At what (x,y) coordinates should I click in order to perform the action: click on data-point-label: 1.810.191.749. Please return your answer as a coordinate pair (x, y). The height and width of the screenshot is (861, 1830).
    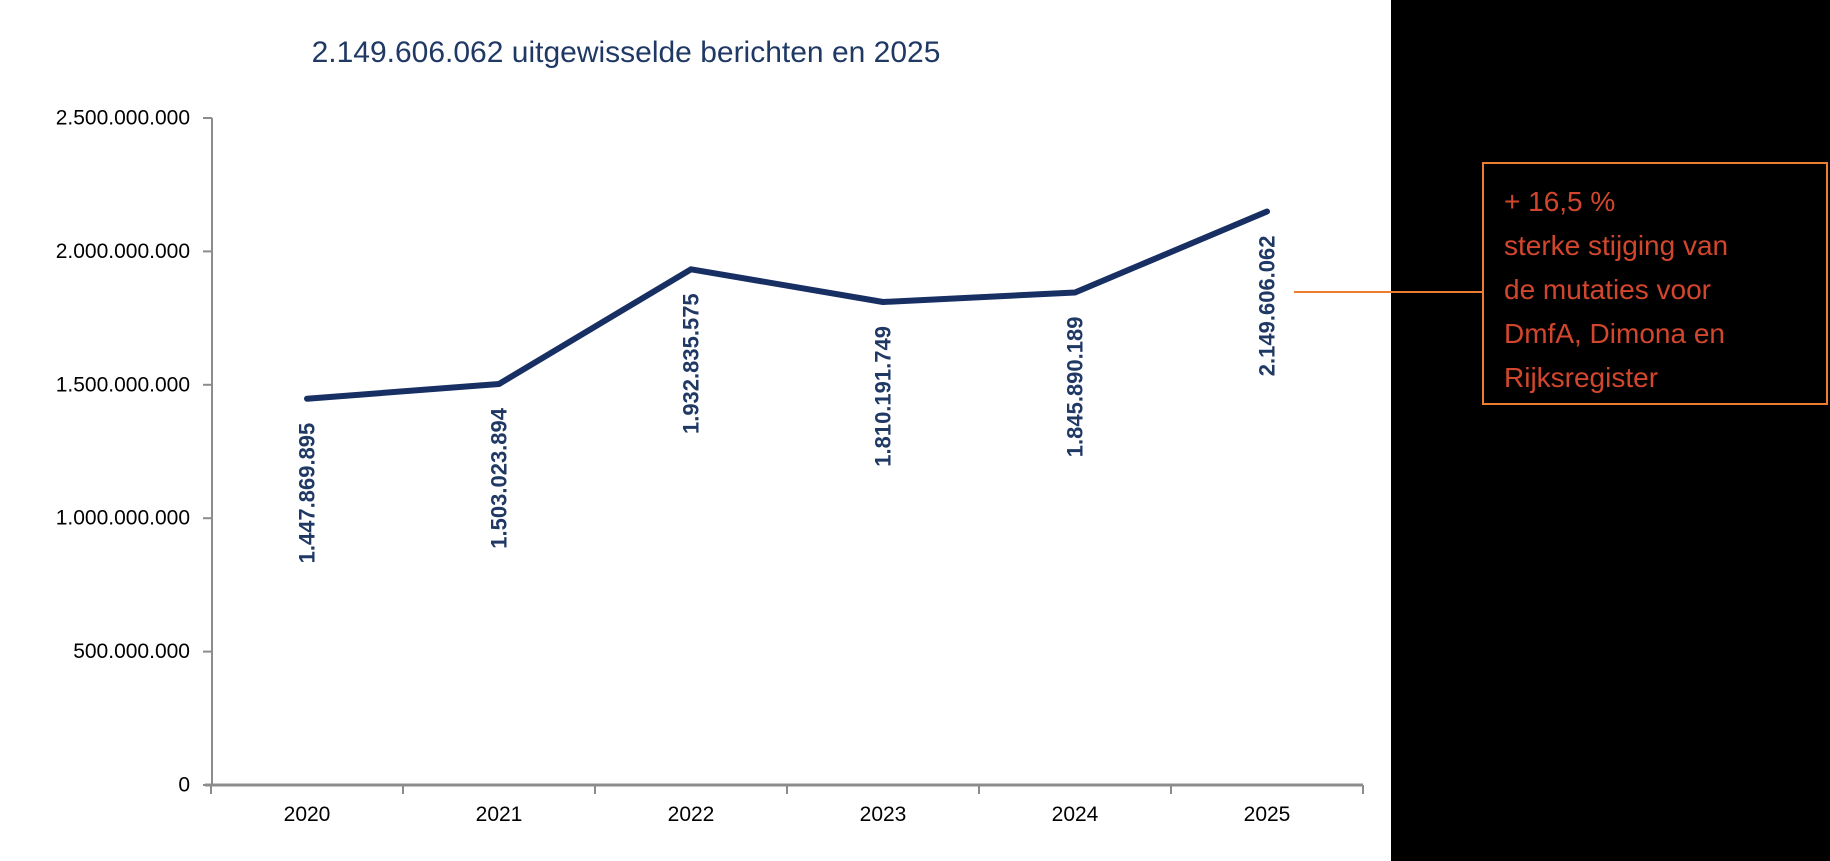
    Looking at the image, I should click on (883, 396).